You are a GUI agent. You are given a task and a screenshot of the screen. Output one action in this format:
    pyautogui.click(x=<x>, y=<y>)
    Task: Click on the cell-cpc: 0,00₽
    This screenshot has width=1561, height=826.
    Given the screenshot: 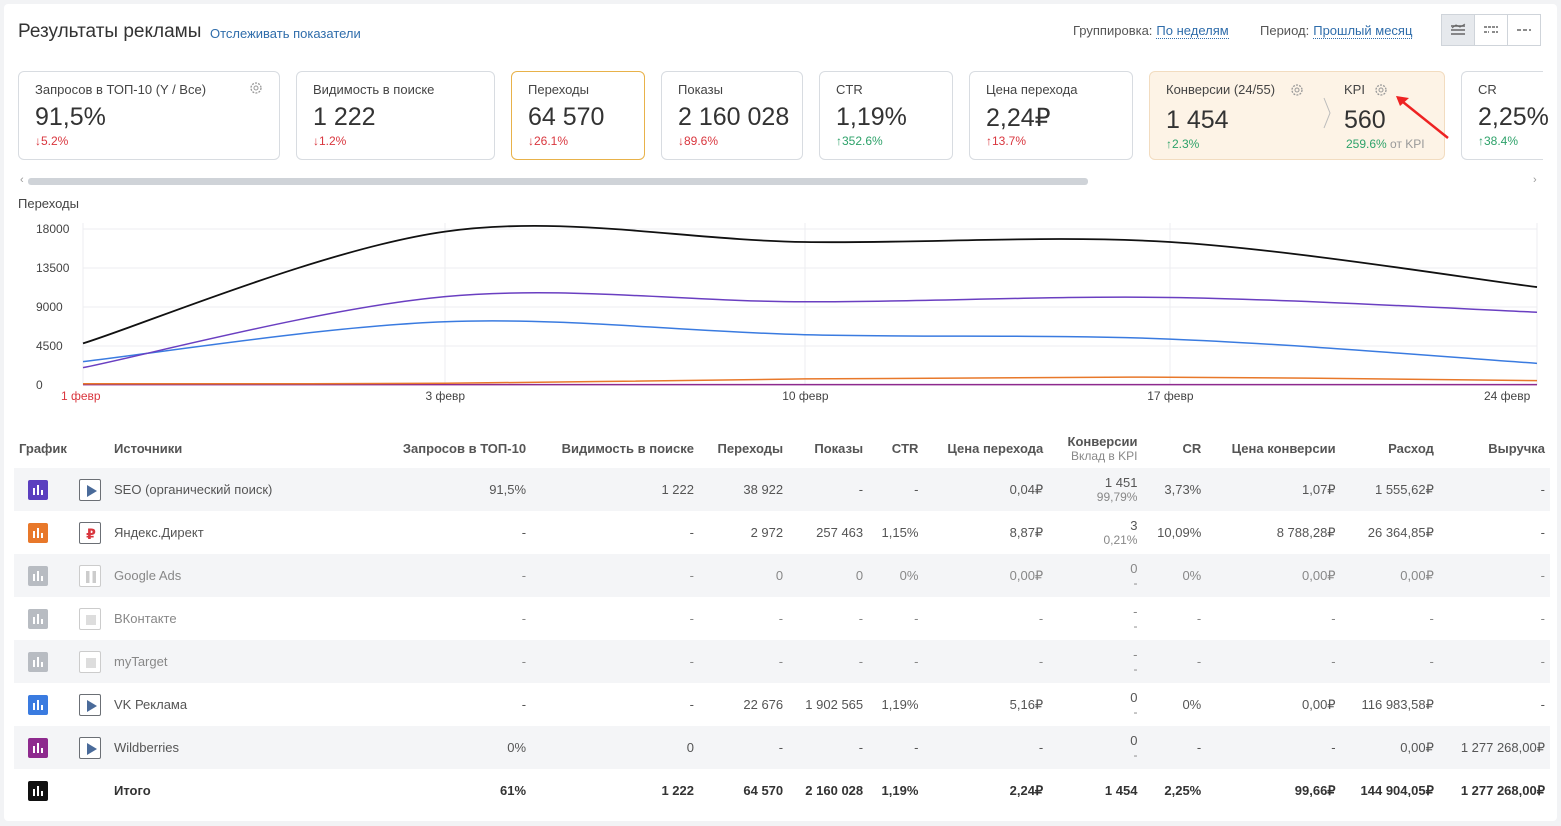 What is the action you would take?
    pyautogui.click(x=986, y=575)
    